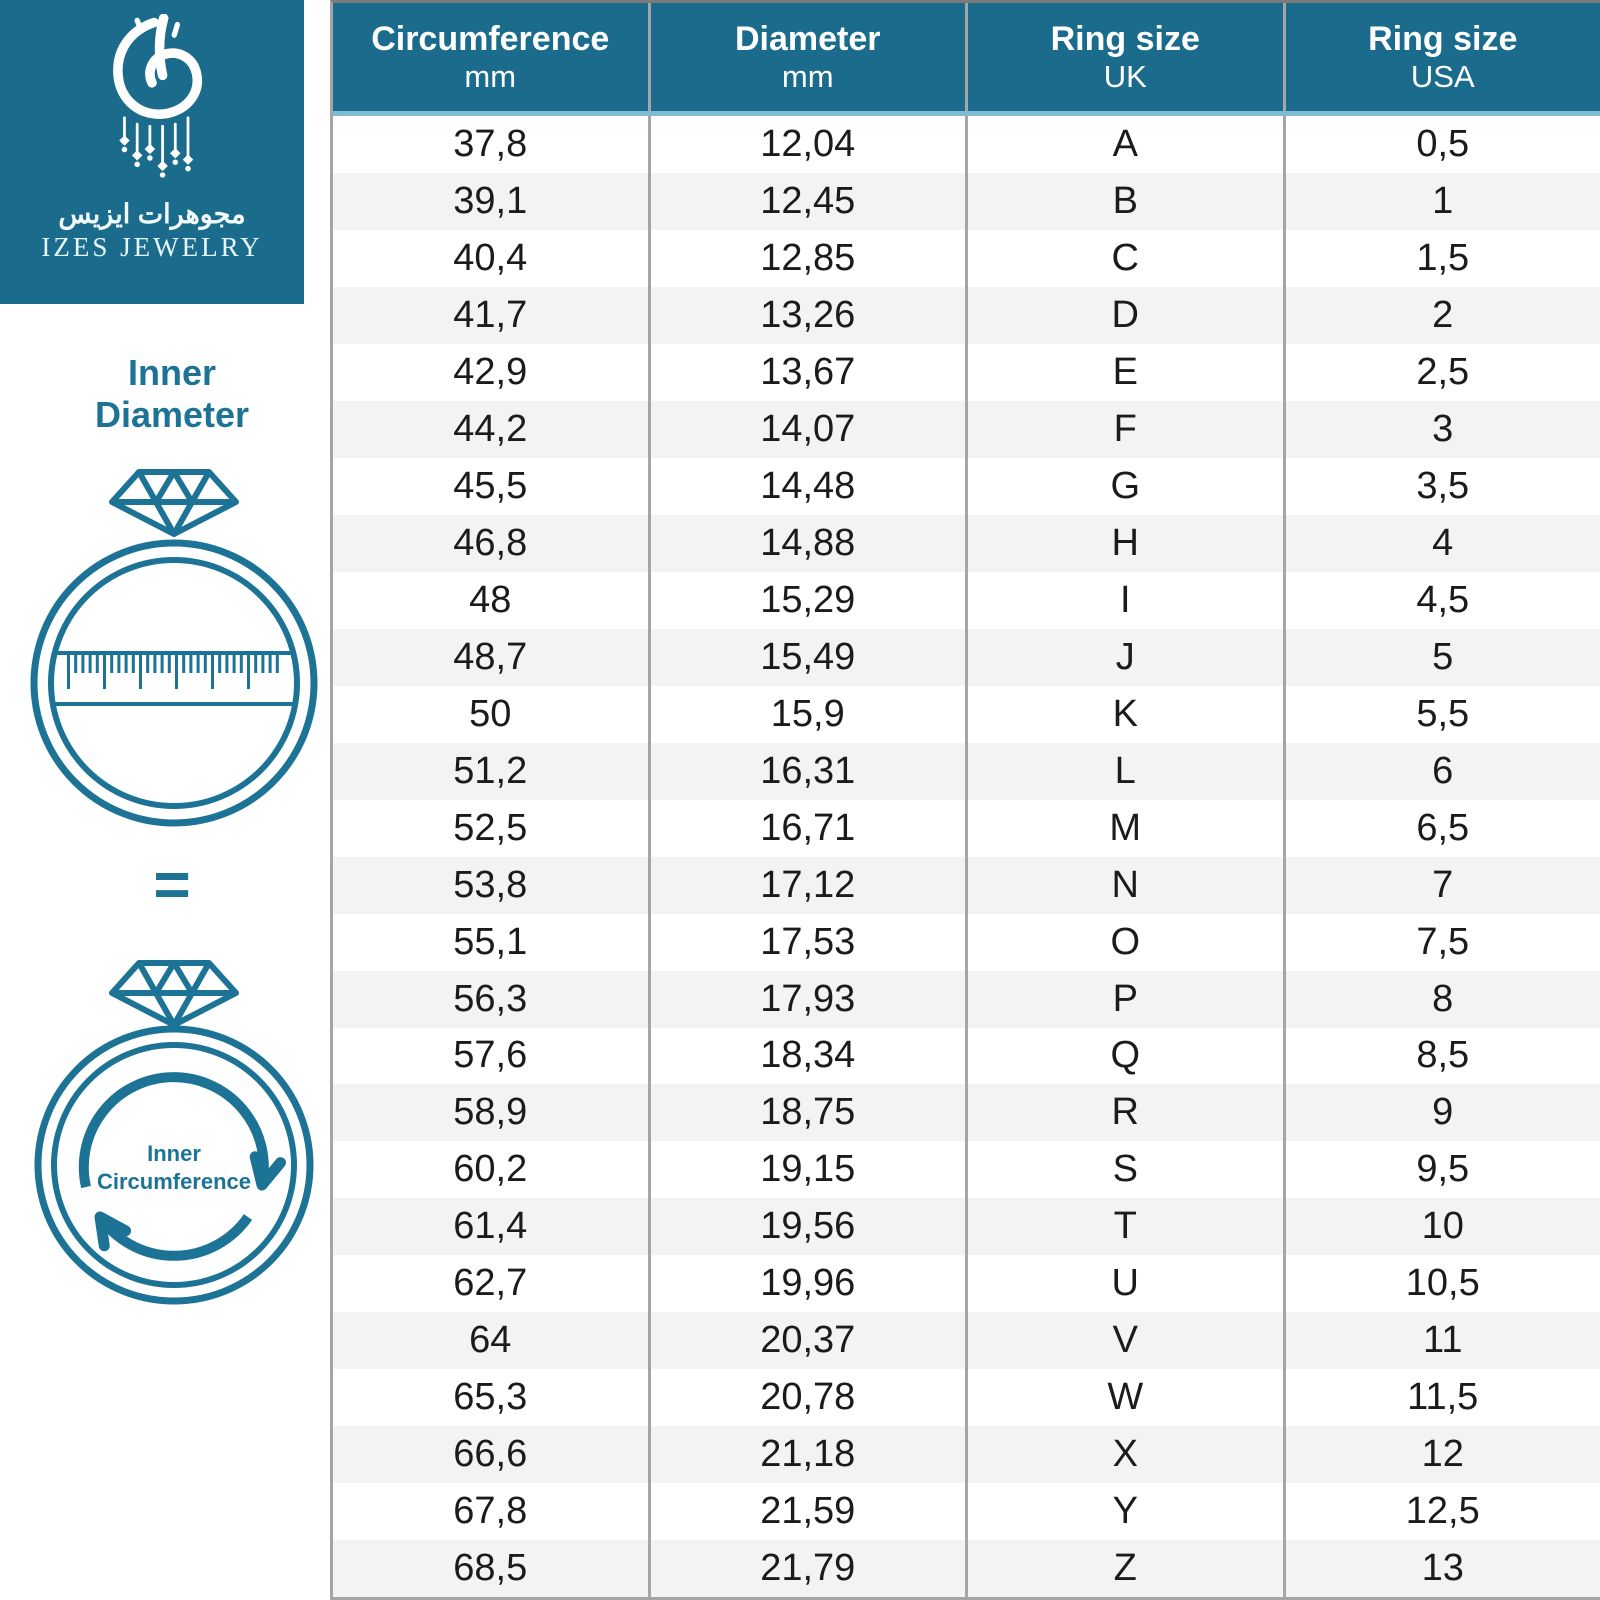 Image resolution: width=1600 pixels, height=1600 pixels. What do you see at coordinates (1124, 1398) in the screenshot?
I see `table-cell: W` at bounding box center [1124, 1398].